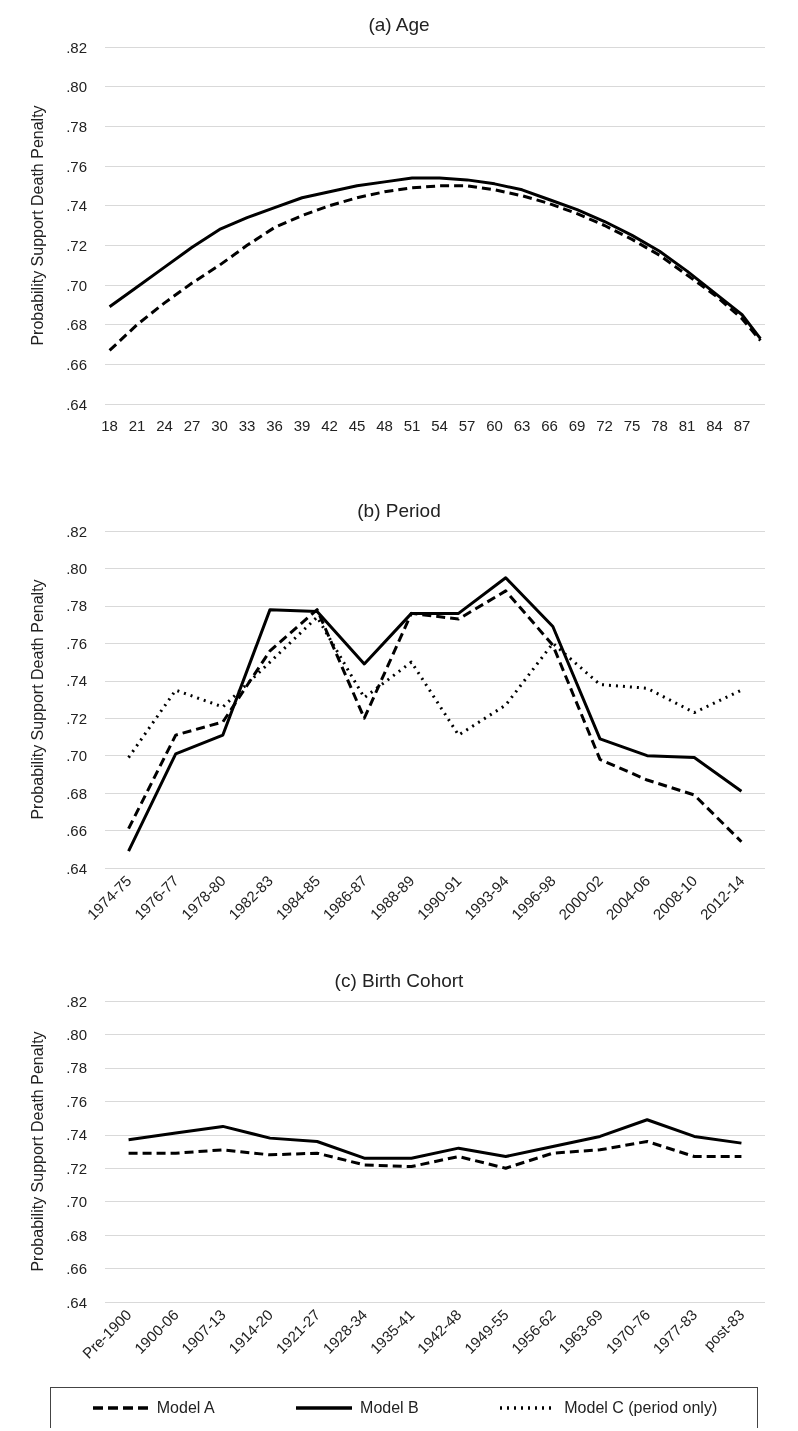 The image size is (798, 1431). I want to click on legend-label: Model B, so click(389, 1408).